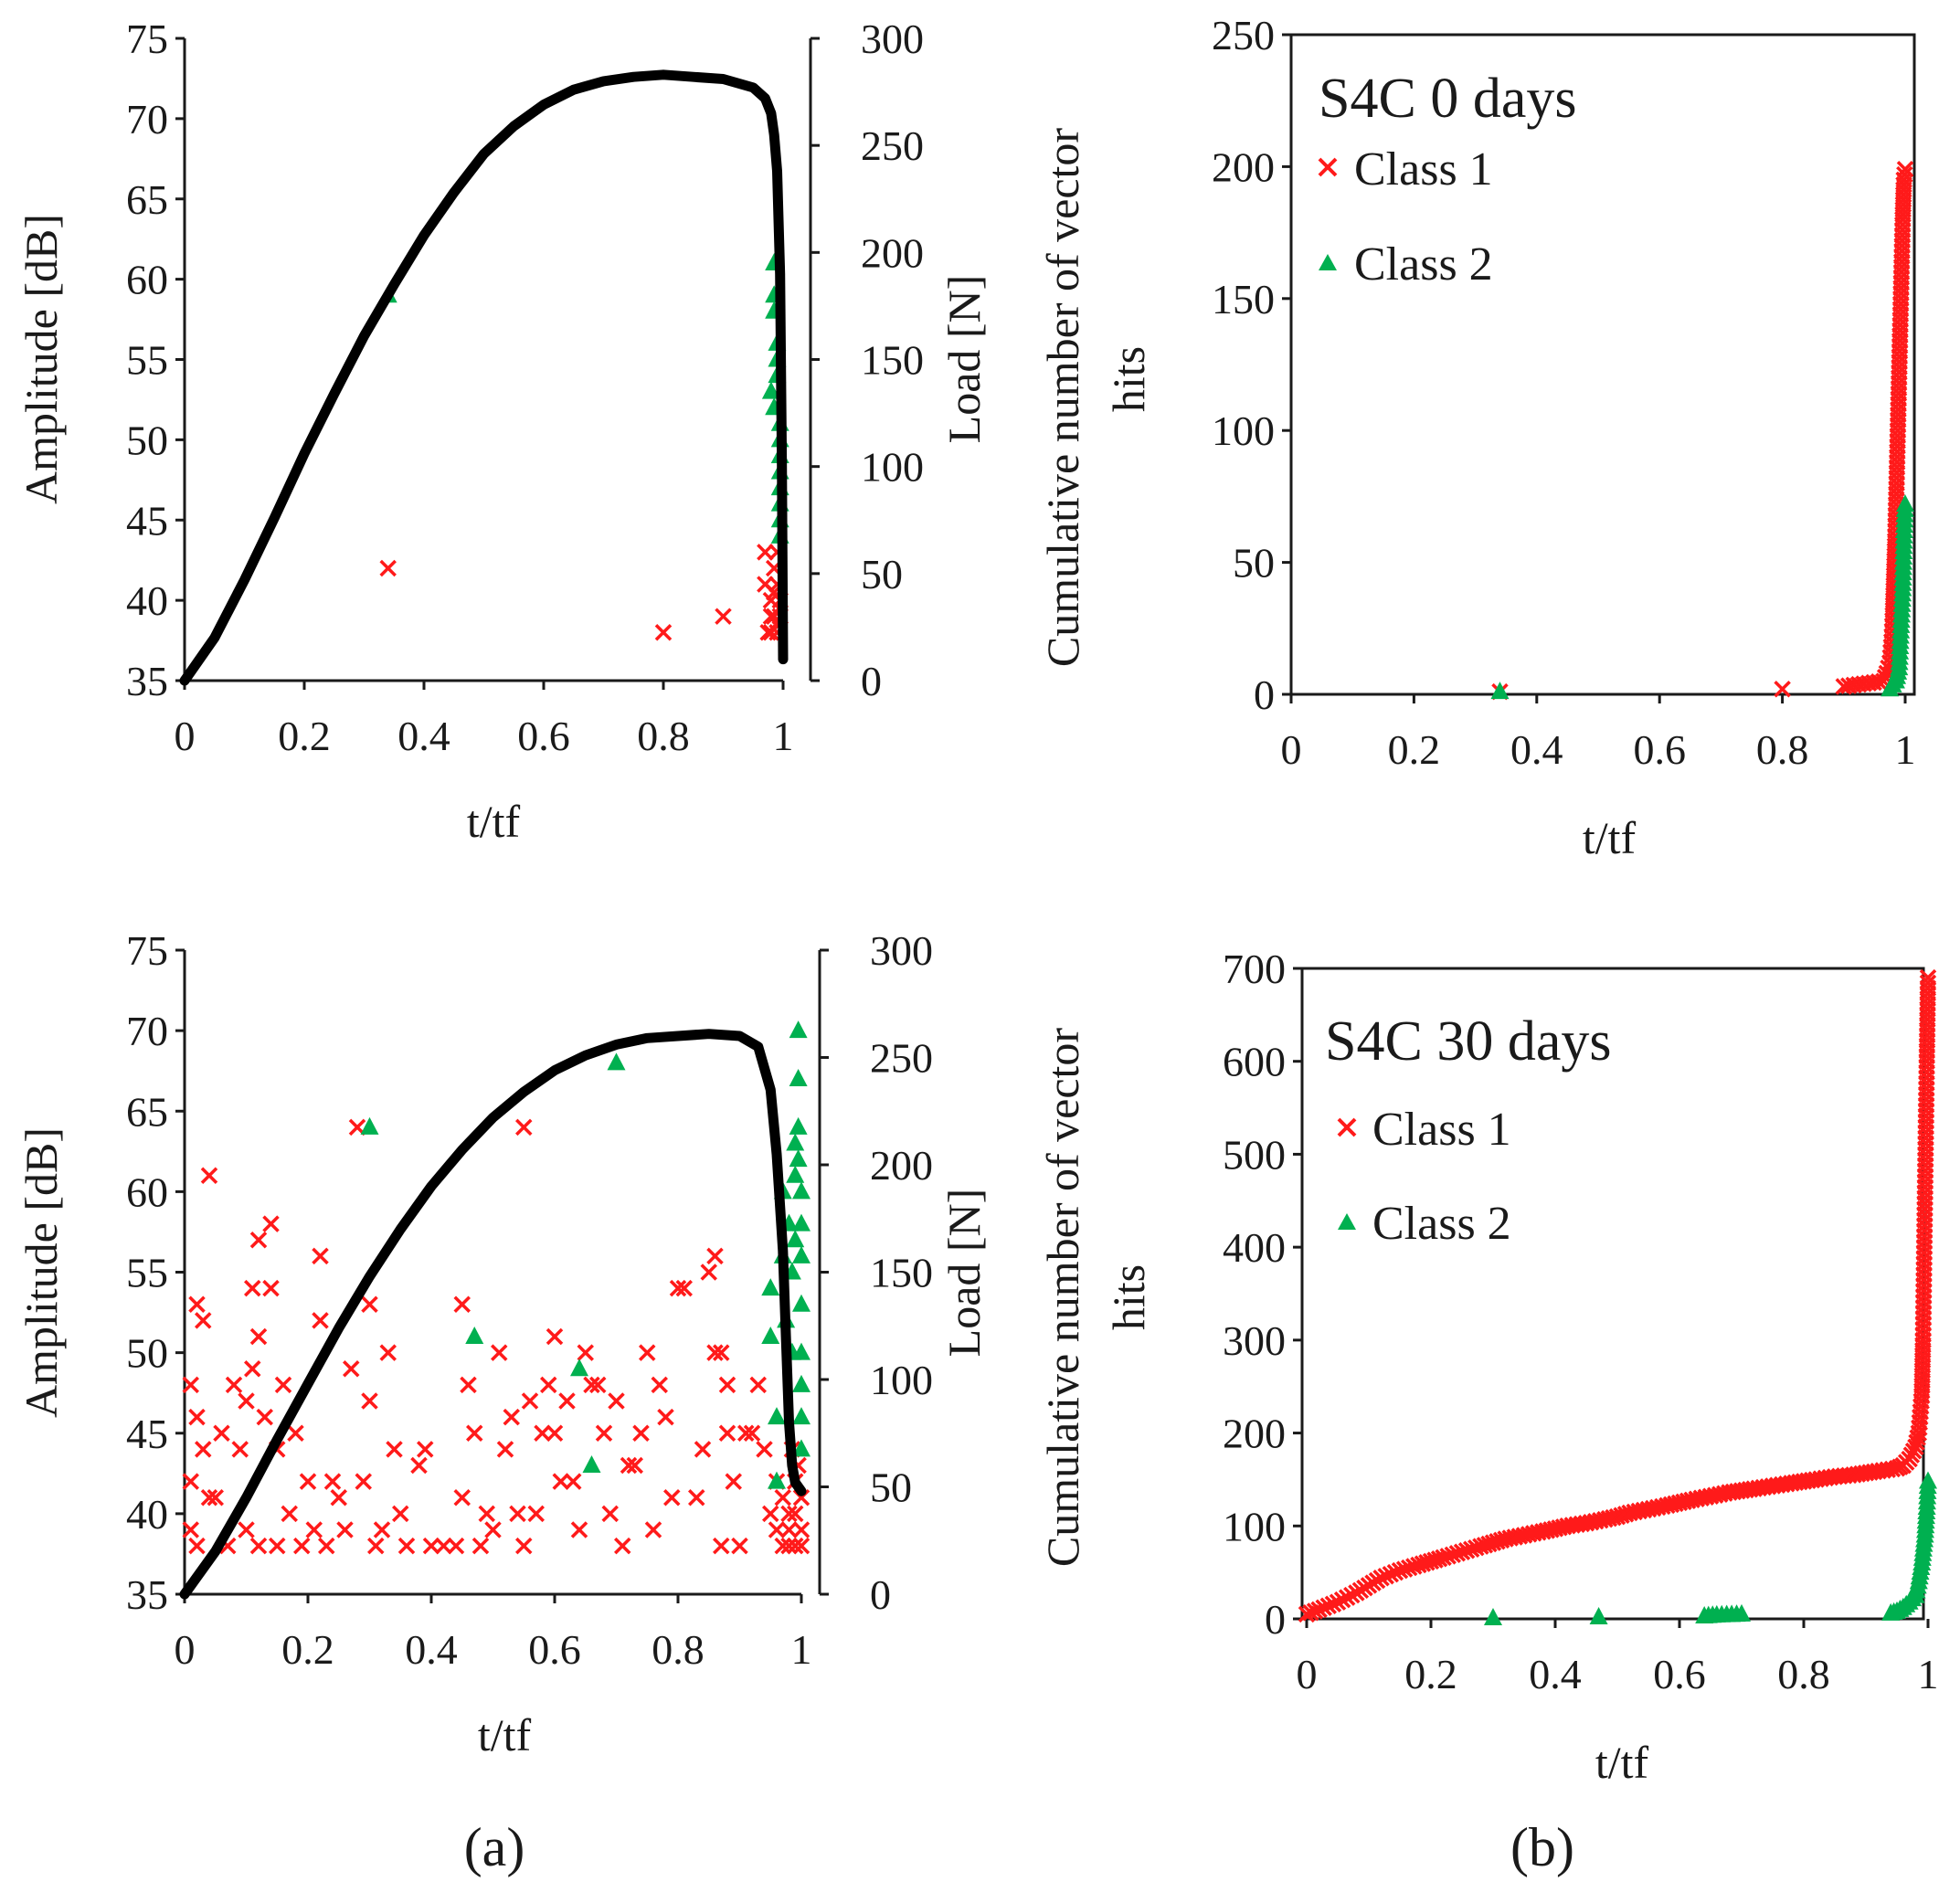 The image size is (1960, 1903). What do you see at coordinates (964, 359) in the screenshot?
I see `y2-axis-title: Load [N]` at bounding box center [964, 359].